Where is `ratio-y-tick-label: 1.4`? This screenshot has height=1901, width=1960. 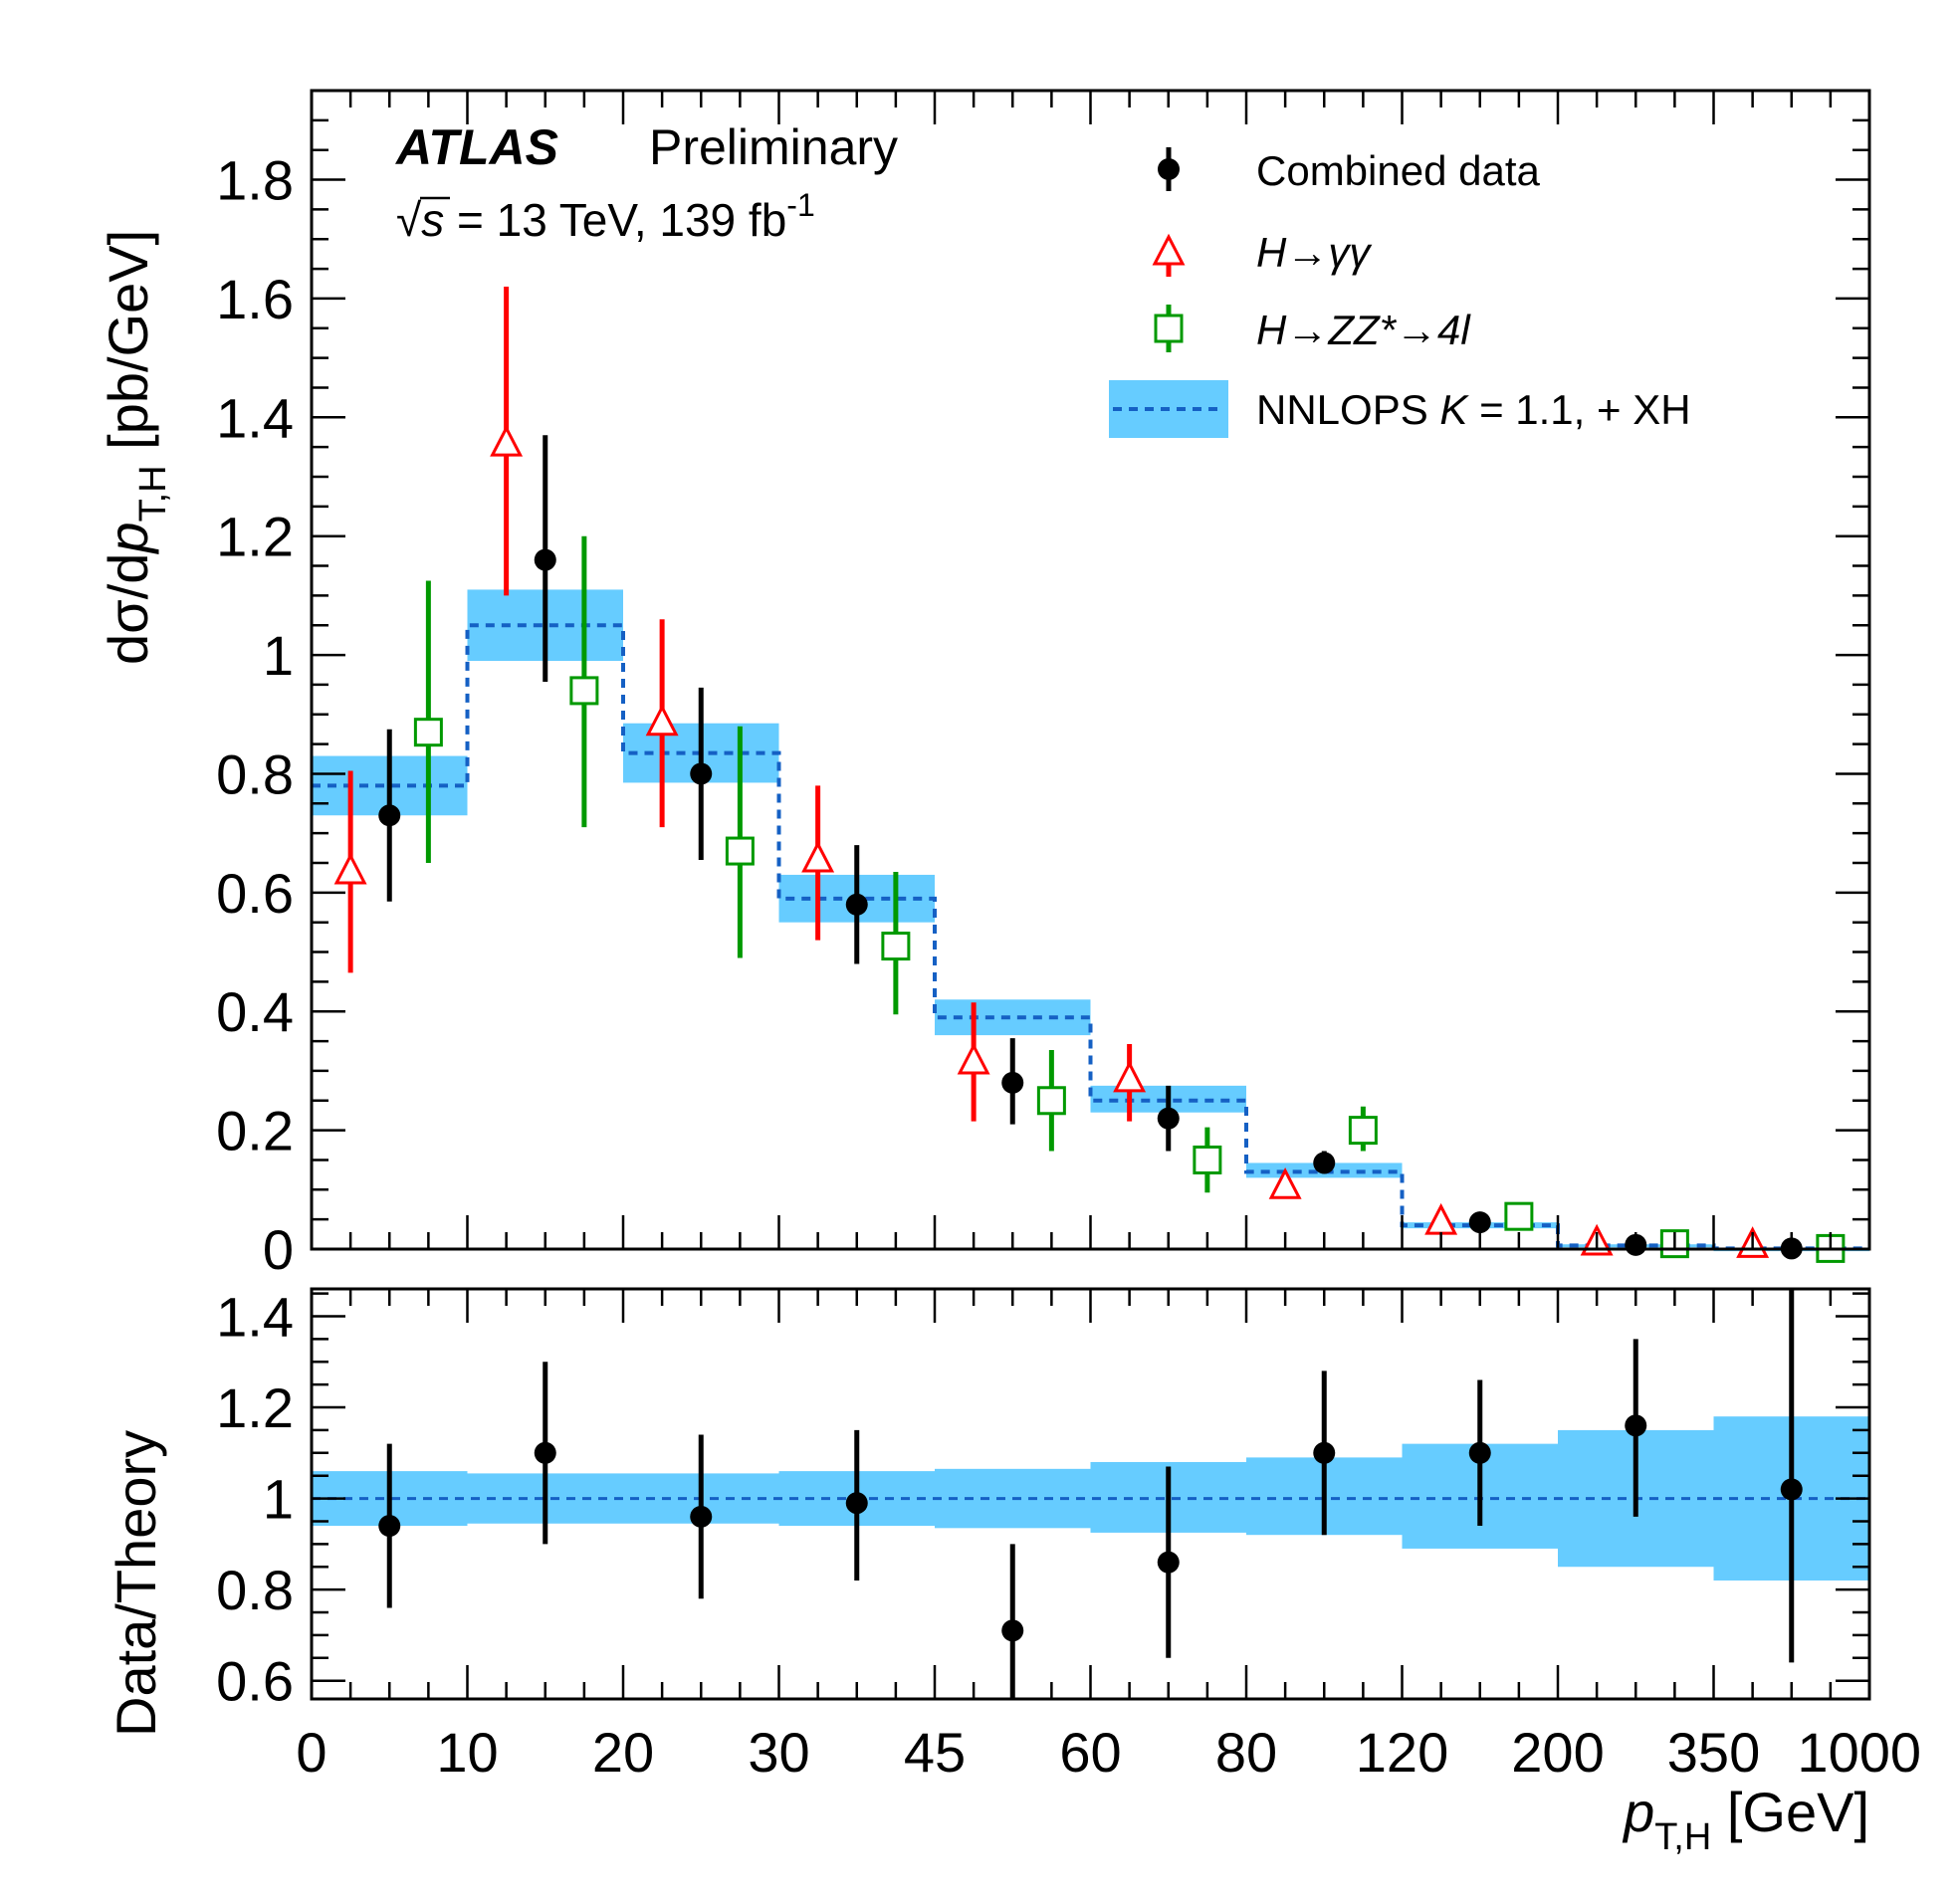
ratio-y-tick-label: 1.4 is located at coordinates (255, 1316).